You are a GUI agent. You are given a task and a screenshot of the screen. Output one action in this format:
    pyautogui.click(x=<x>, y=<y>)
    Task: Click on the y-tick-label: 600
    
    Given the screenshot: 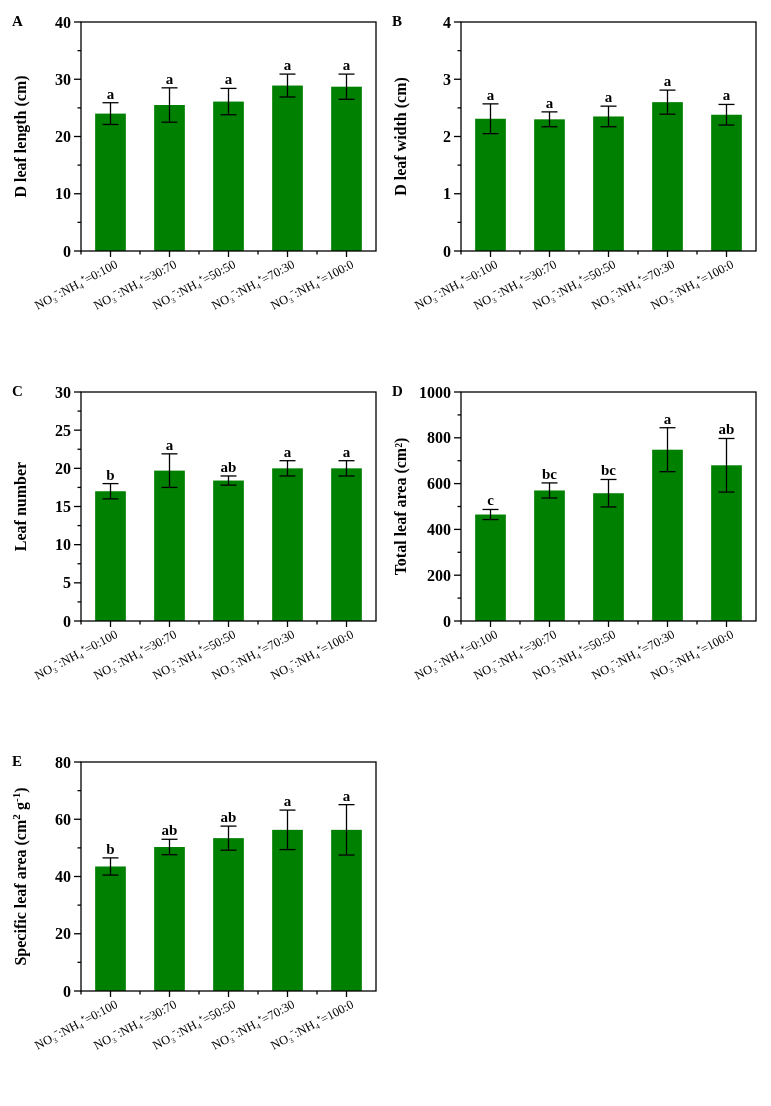 What is the action you would take?
    pyautogui.click(x=439, y=484)
    